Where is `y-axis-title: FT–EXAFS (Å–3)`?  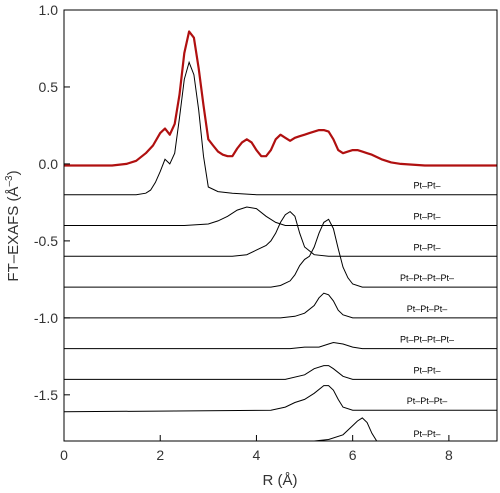 y-axis-title: FT–EXAFS (Å–3) is located at coordinates (13, 225).